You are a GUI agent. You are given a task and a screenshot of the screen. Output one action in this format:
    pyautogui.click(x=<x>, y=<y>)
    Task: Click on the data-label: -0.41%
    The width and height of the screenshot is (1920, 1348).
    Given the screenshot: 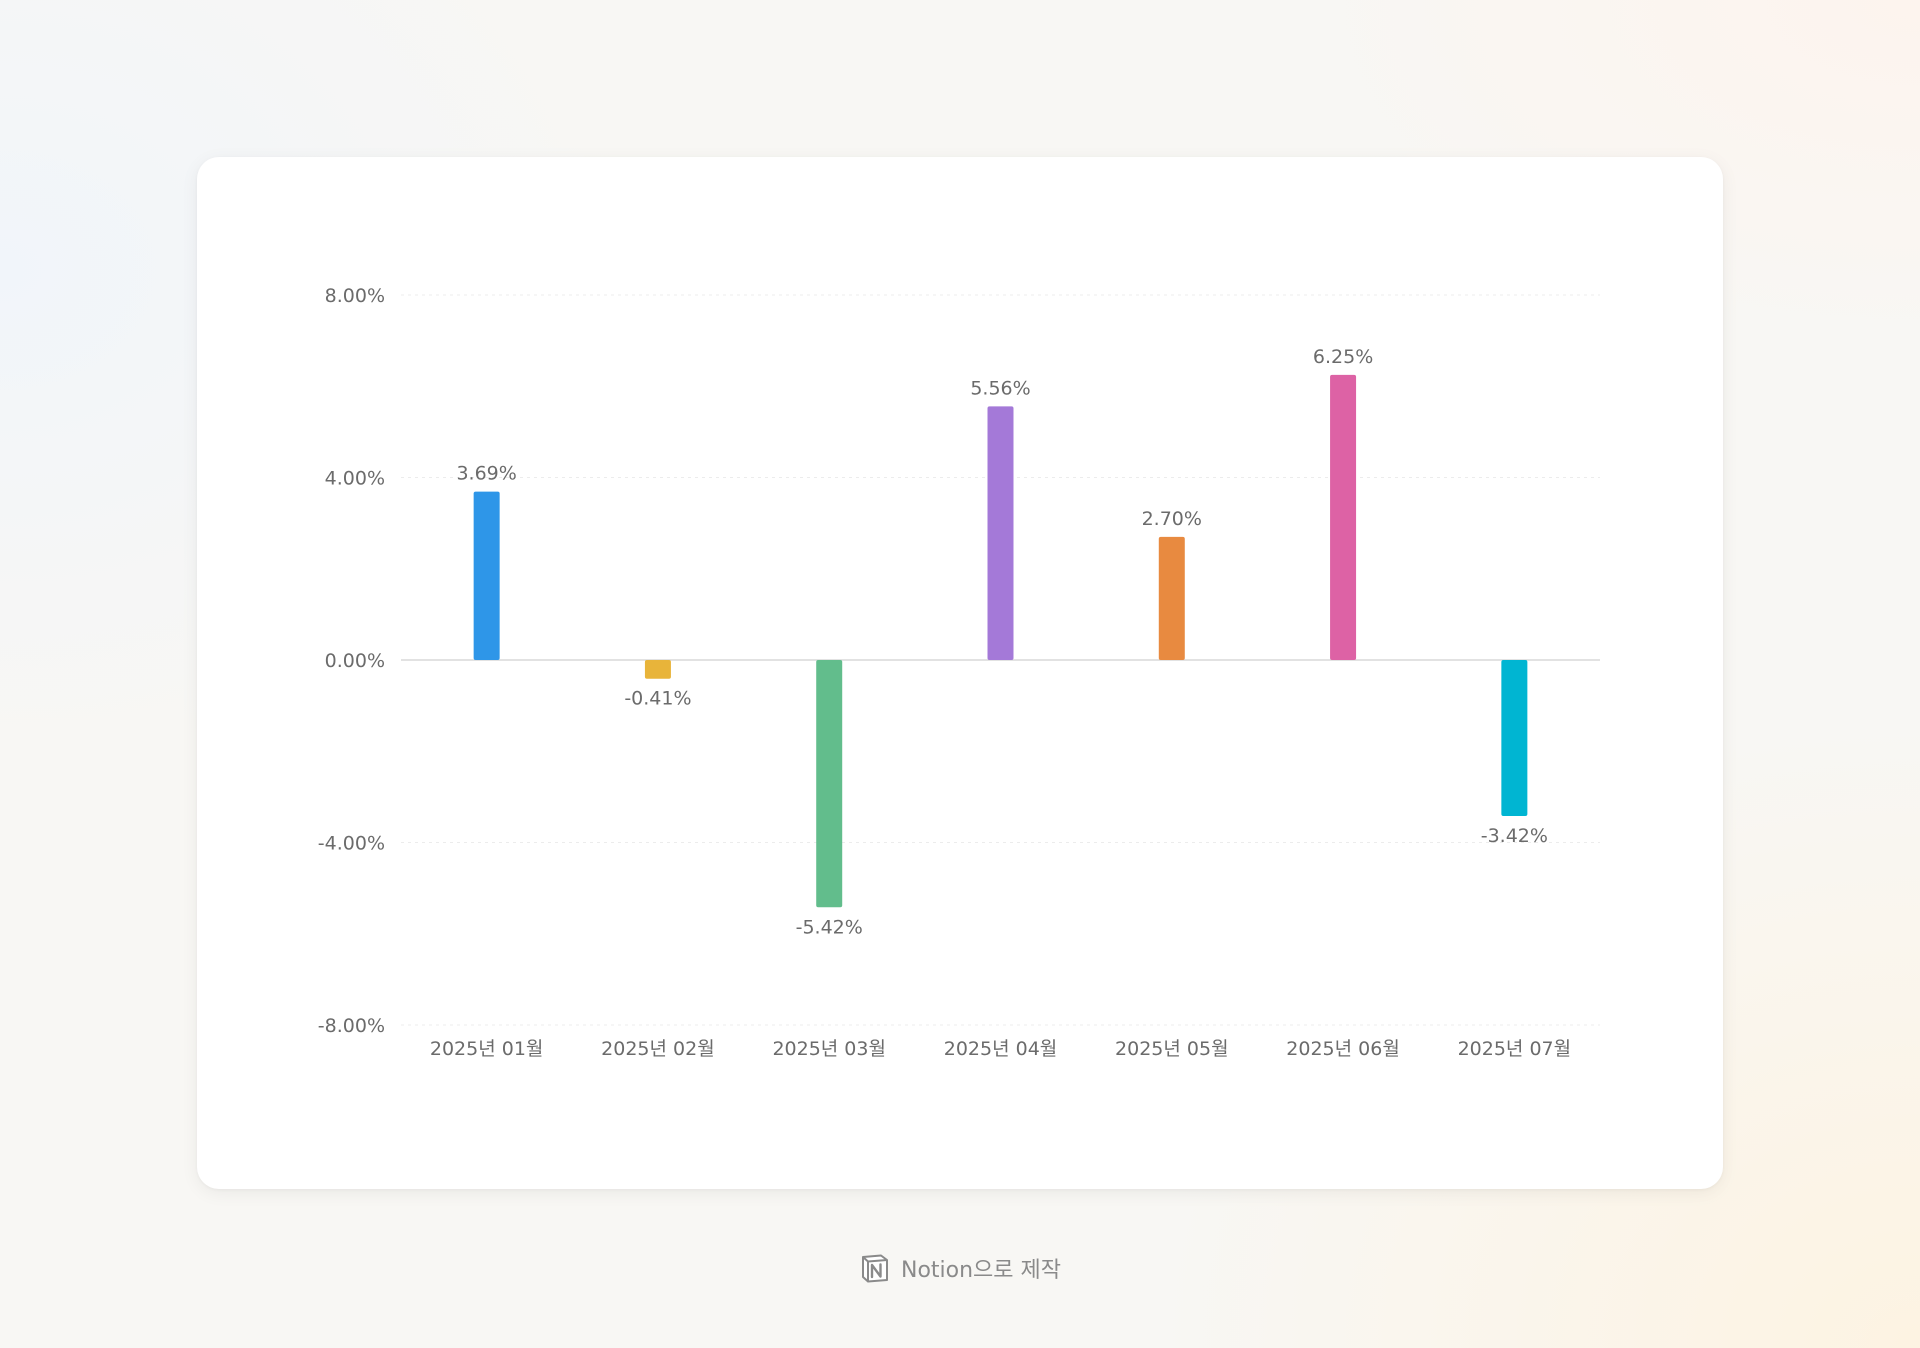 What is the action you would take?
    pyautogui.click(x=657, y=699)
    